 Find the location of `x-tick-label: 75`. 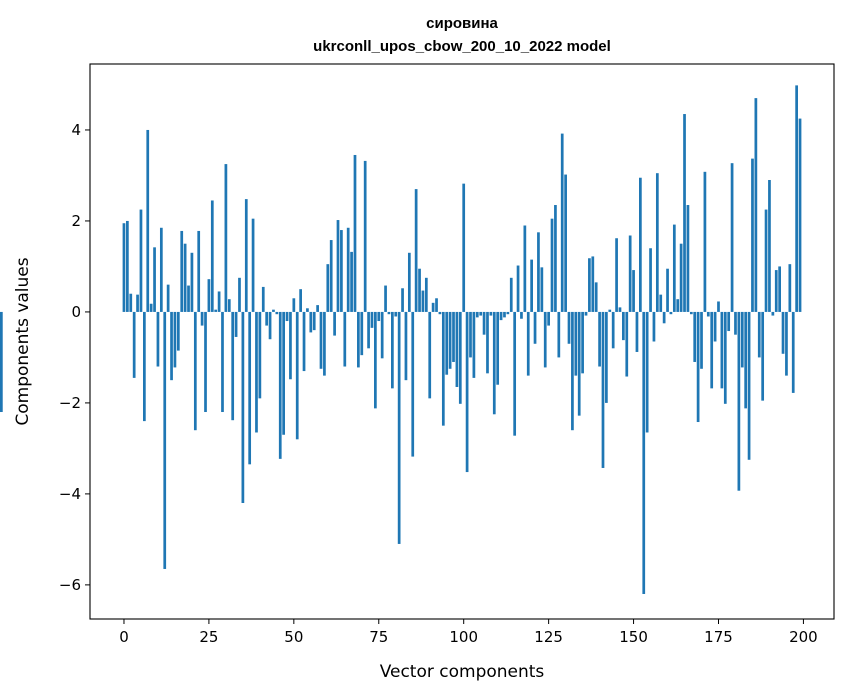

x-tick-label: 75 is located at coordinates (378, 637).